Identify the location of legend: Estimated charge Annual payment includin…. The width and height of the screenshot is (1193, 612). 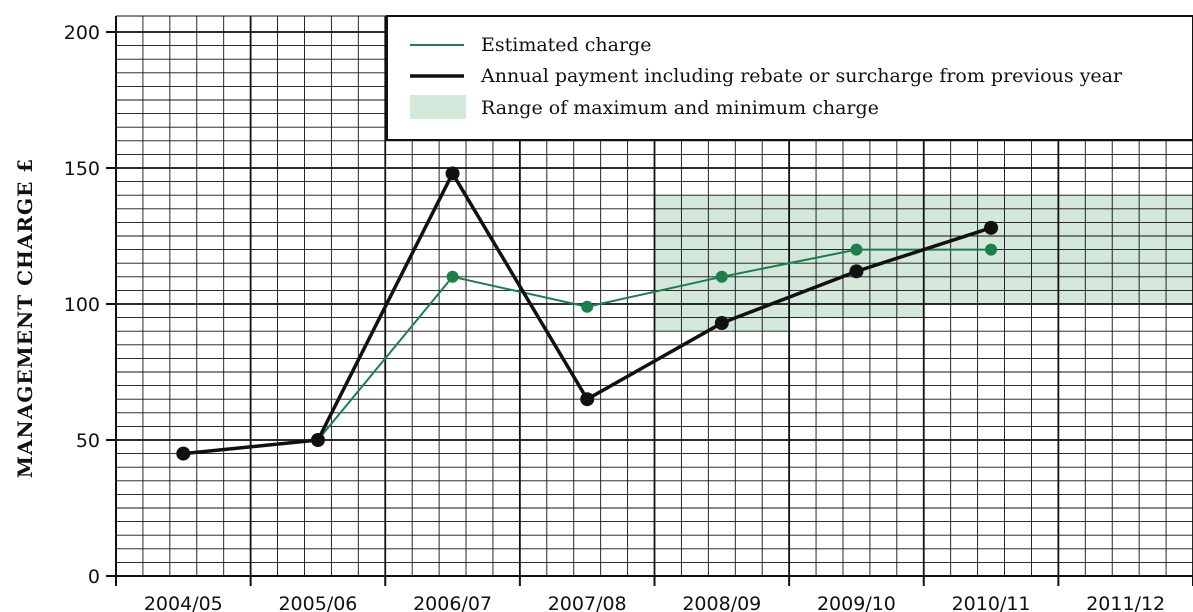
(789, 78).